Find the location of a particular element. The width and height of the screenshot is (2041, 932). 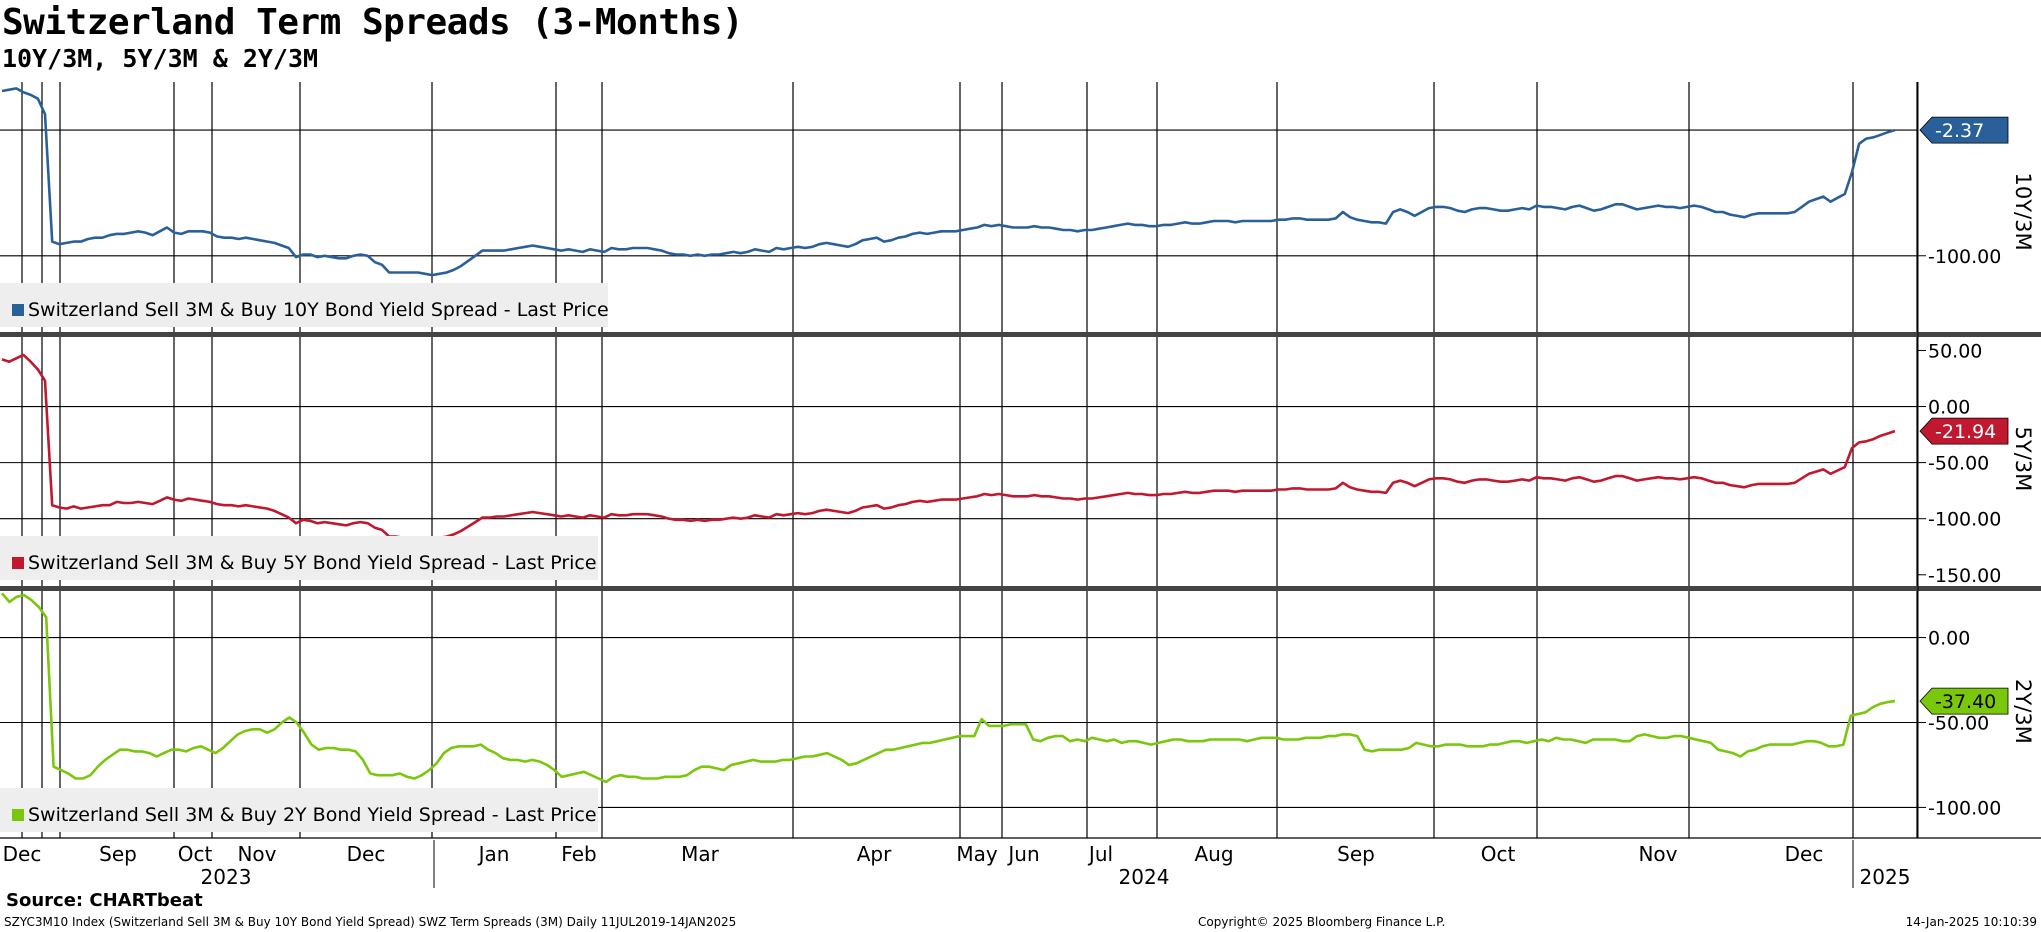

panel-axis-name: 2Y/3M is located at coordinates (2023, 711).